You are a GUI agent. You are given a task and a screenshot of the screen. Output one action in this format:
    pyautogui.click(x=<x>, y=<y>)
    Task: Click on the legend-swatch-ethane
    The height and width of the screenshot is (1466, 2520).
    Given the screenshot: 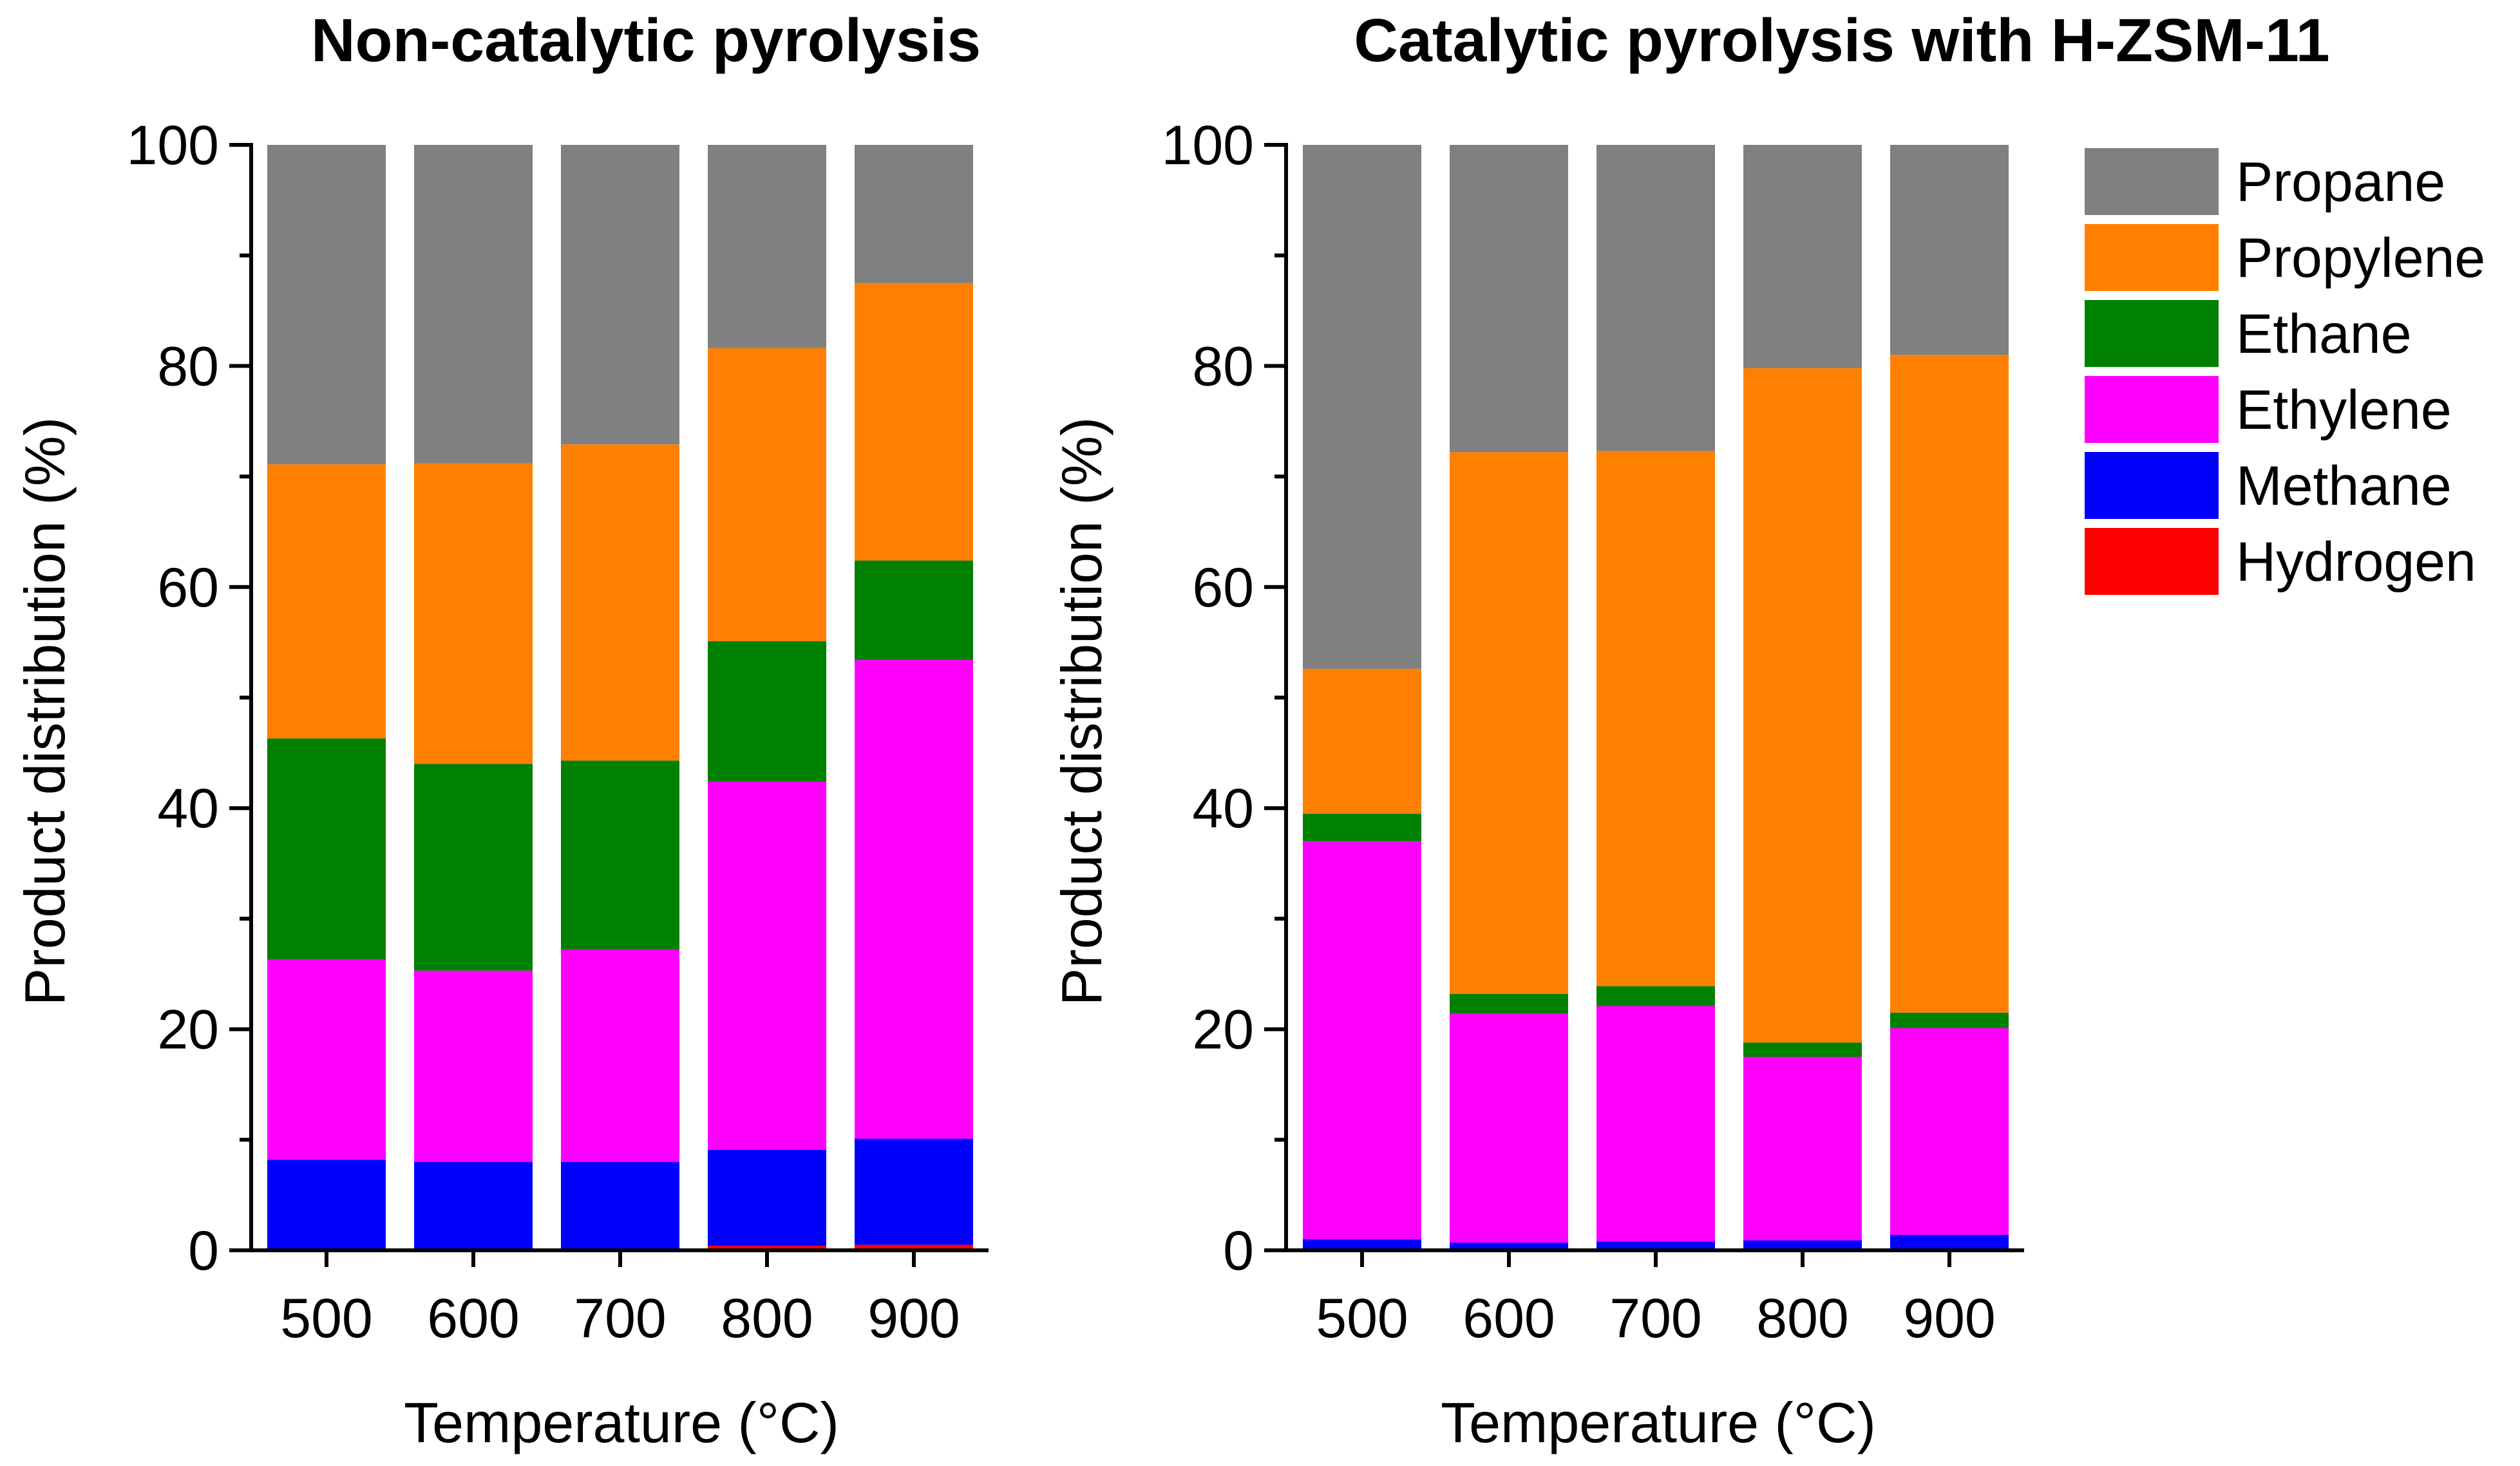 What is the action you would take?
    pyautogui.click(x=2152, y=333)
    